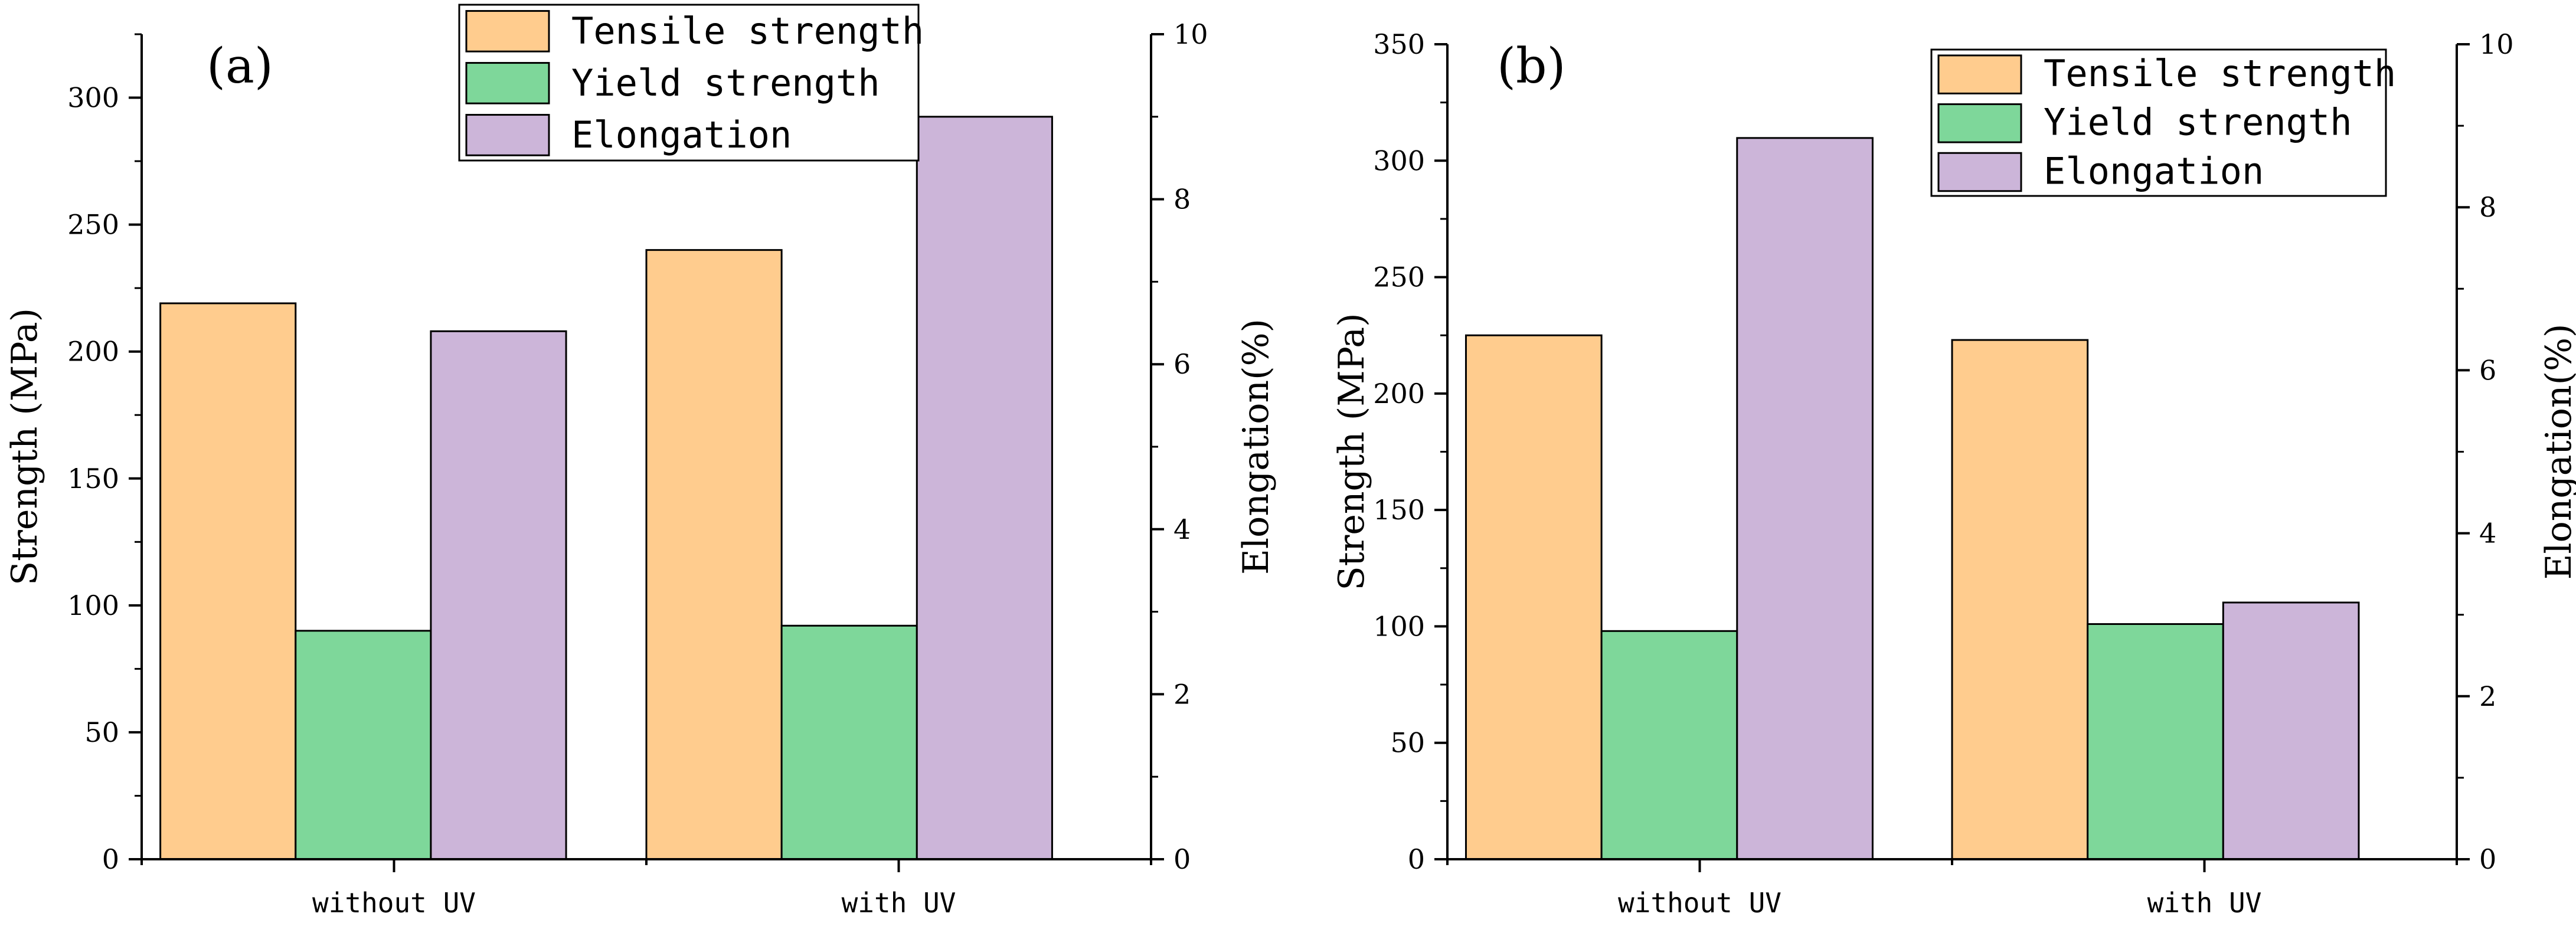 The width and height of the screenshot is (2576, 933). Describe the element at coordinates (1531, 66) in the screenshot. I see `panel-label: (b)` at that location.